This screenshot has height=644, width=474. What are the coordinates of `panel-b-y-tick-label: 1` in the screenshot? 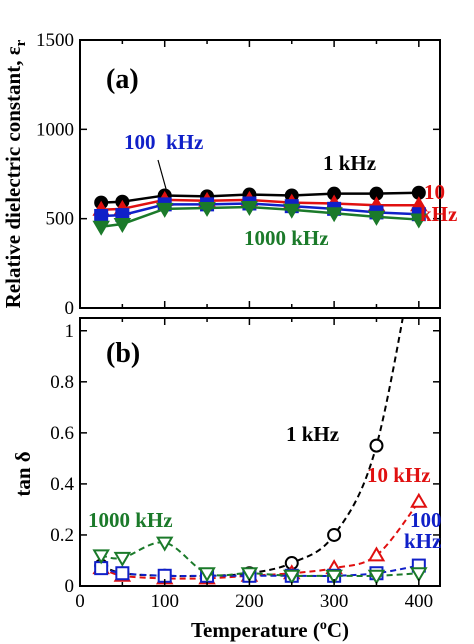 It's located at (70, 331).